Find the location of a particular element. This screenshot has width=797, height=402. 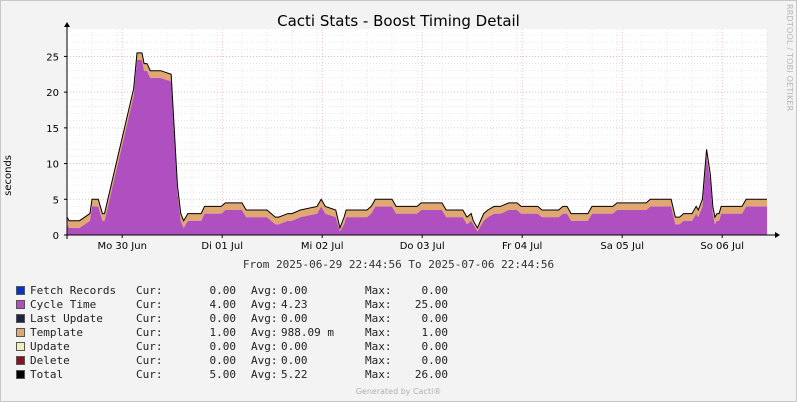

legend-cur-value: 5.00 is located at coordinates (223, 374).